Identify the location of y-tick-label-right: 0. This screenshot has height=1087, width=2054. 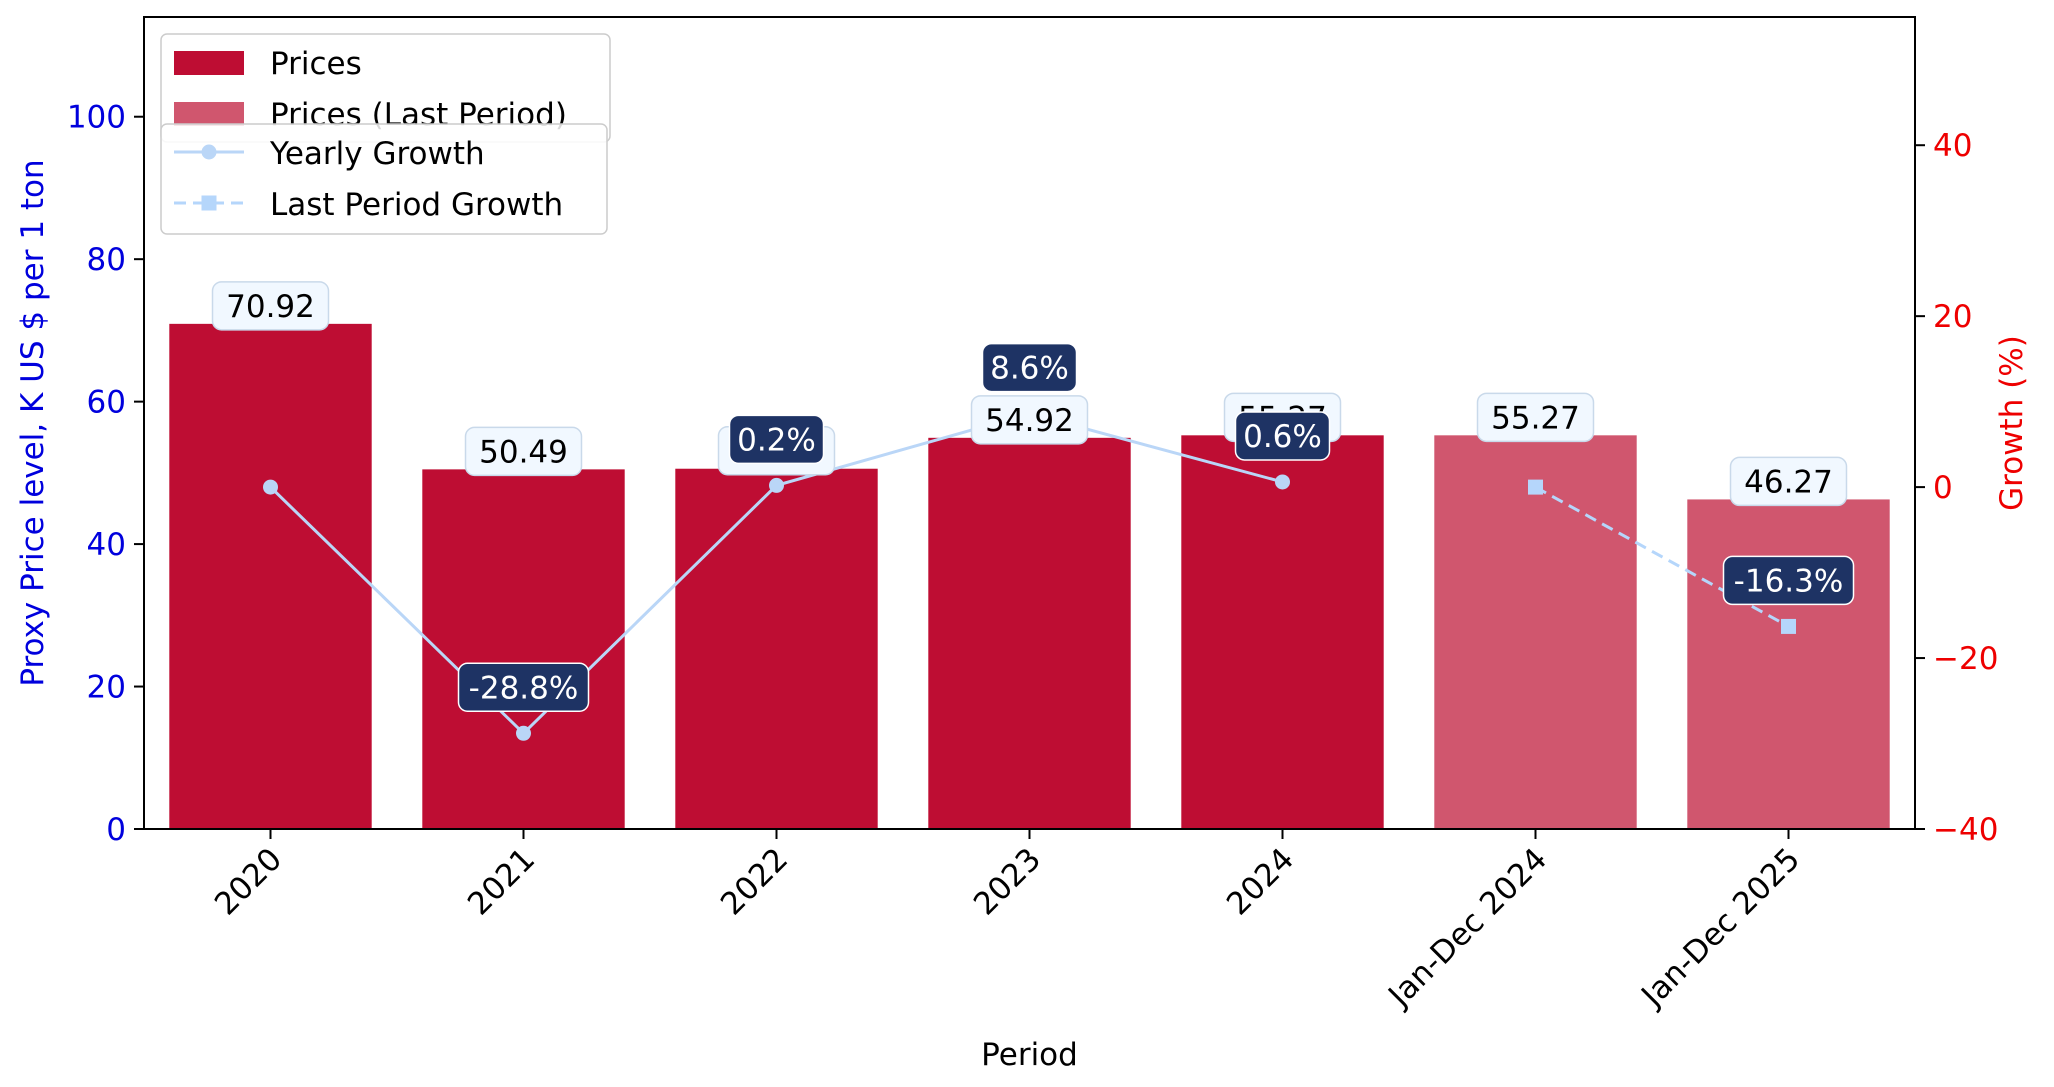
(1943, 488).